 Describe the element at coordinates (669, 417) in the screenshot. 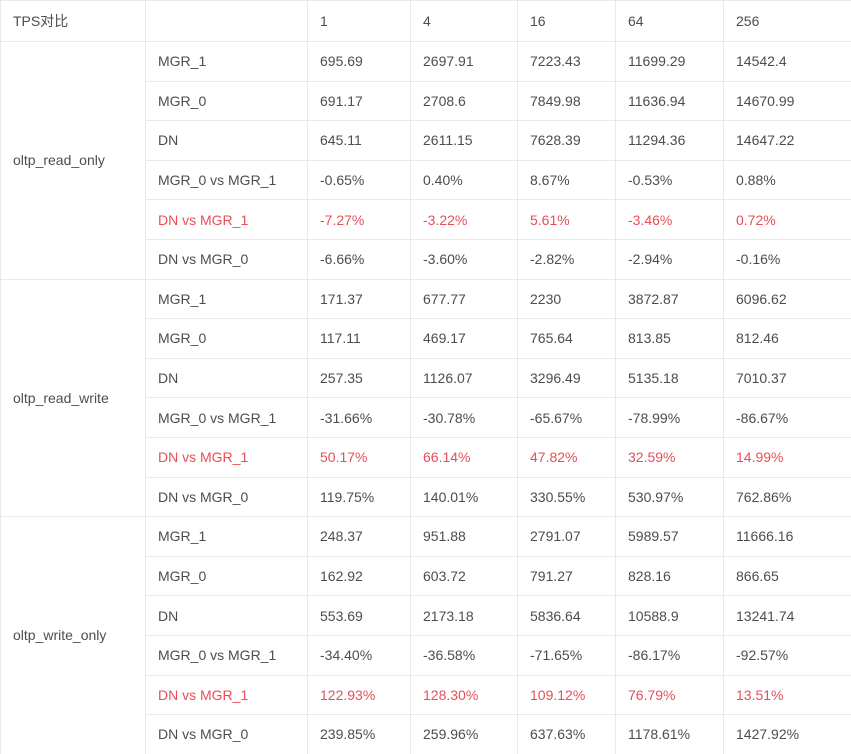

I see `value-cell: -78.99%` at that location.